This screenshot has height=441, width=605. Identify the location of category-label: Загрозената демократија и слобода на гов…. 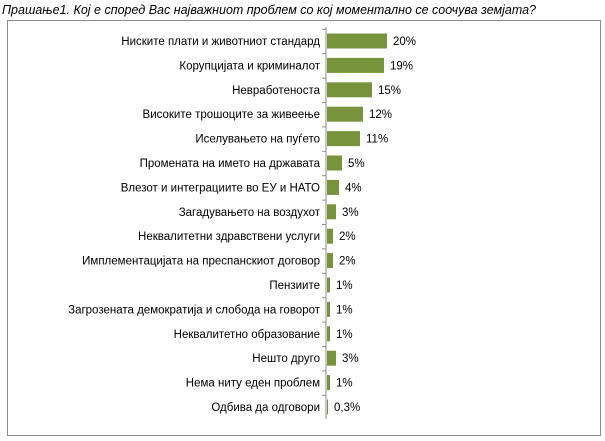
(194, 310).